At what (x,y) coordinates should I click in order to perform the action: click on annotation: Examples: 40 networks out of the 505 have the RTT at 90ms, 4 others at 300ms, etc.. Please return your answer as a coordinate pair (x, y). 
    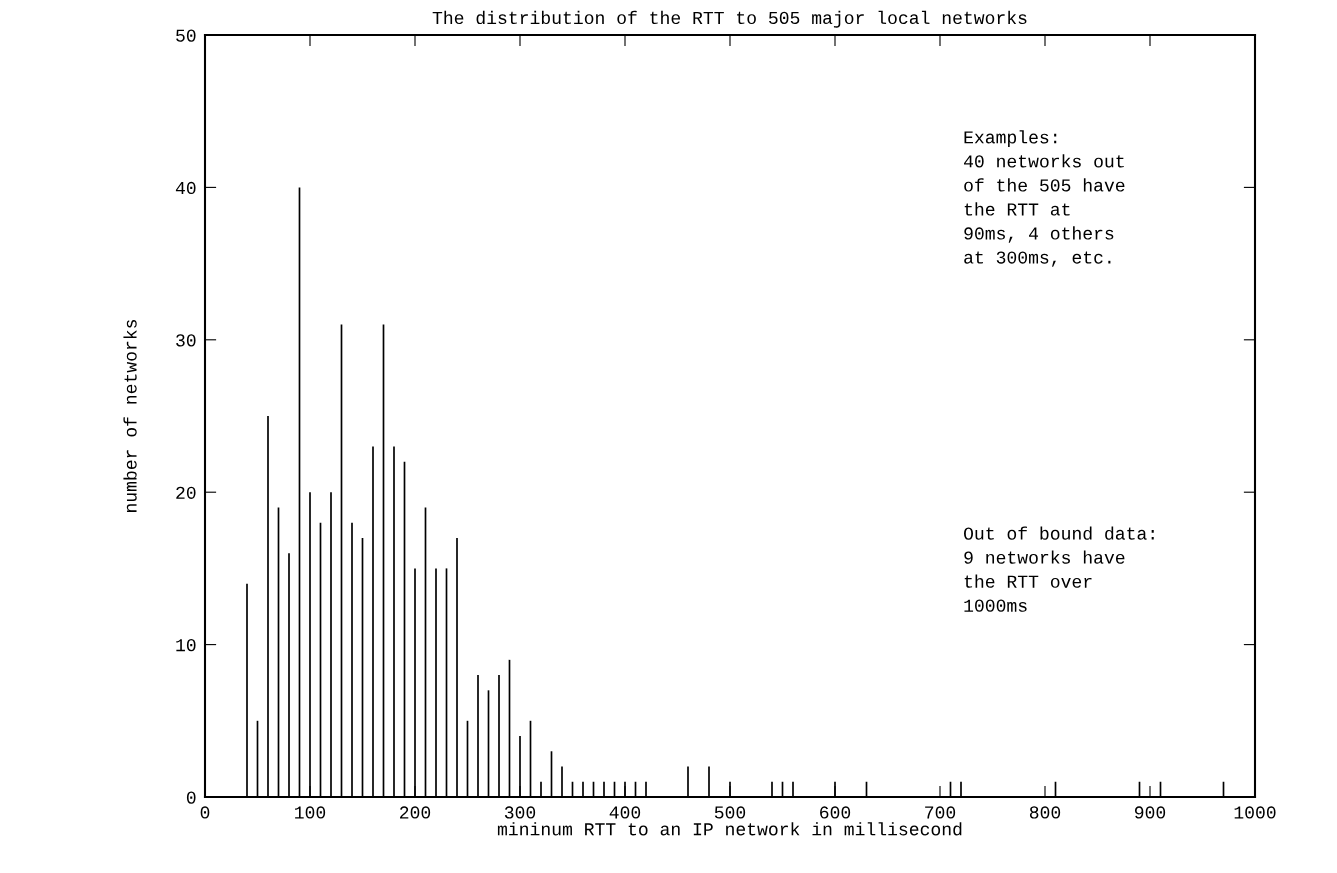
    Looking at the image, I should click on (1044, 198).